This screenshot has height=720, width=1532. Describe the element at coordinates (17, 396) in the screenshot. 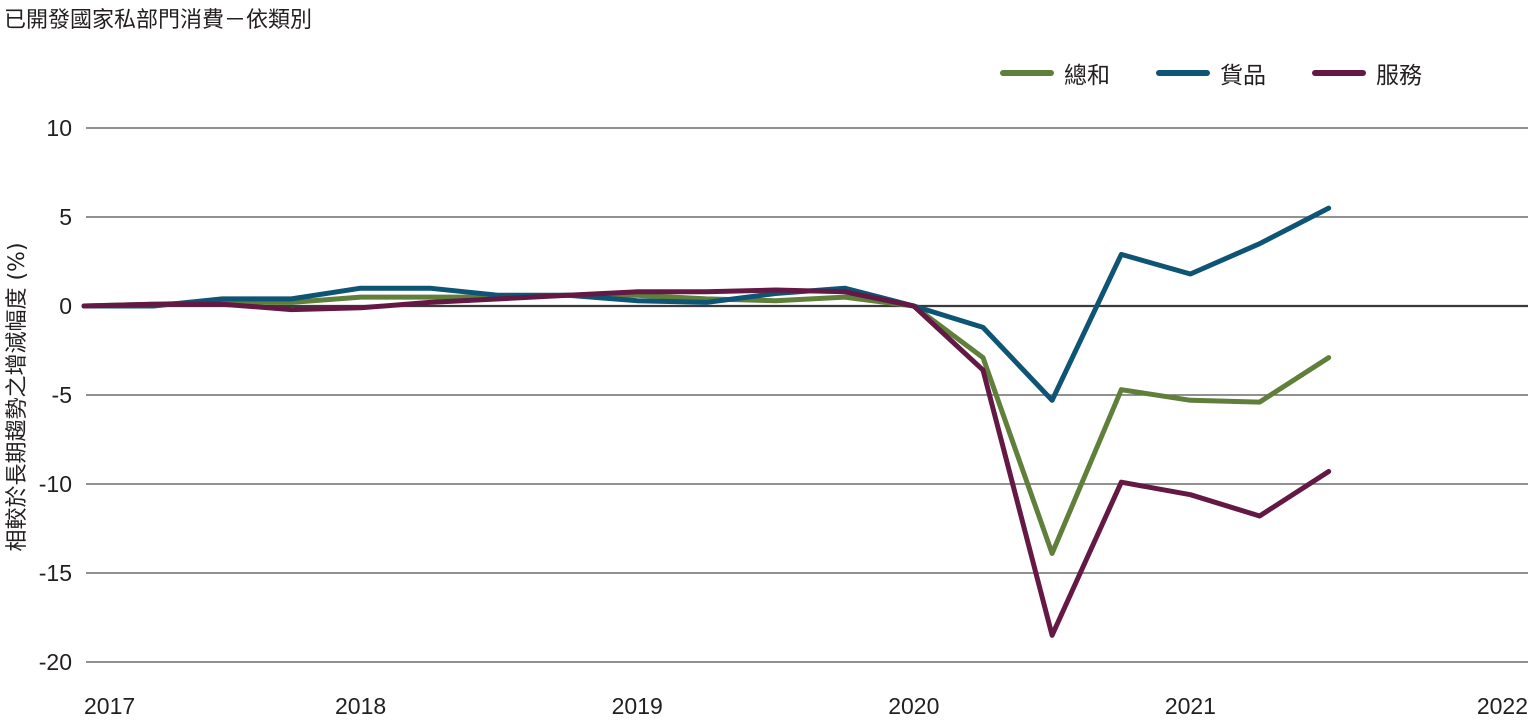

I see `y-axis-label: 相較於長期趨勢之增減幅度 (%)` at that location.